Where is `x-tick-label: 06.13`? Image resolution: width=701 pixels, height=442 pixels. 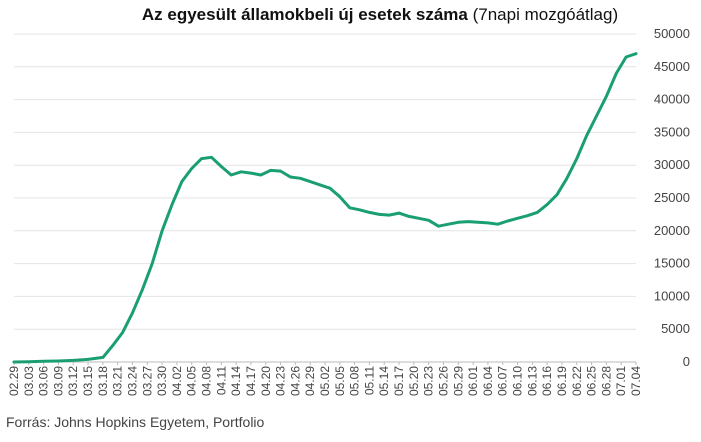 x-tick-label: 06.13 is located at coordinates (532, 381).